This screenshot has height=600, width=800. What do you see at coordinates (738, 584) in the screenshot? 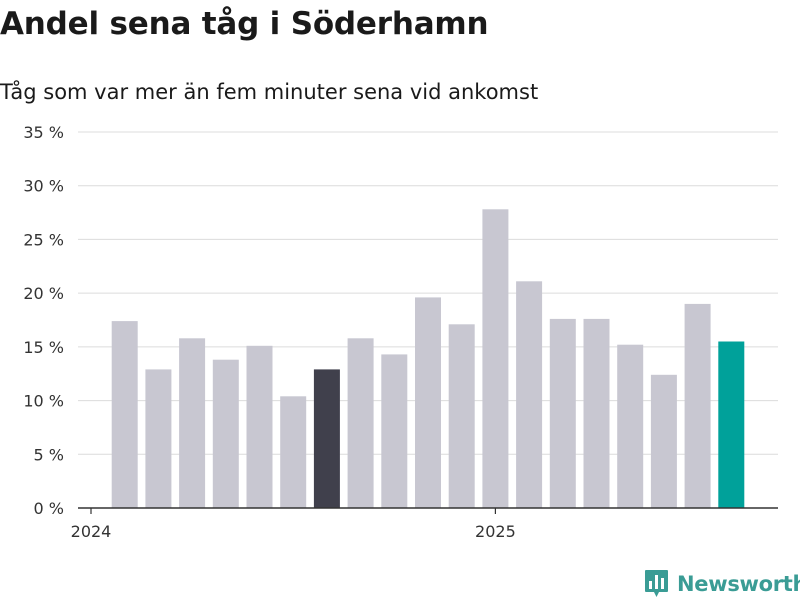
I see `logo-text: Newsworthy` at bounding box center [738, 584].